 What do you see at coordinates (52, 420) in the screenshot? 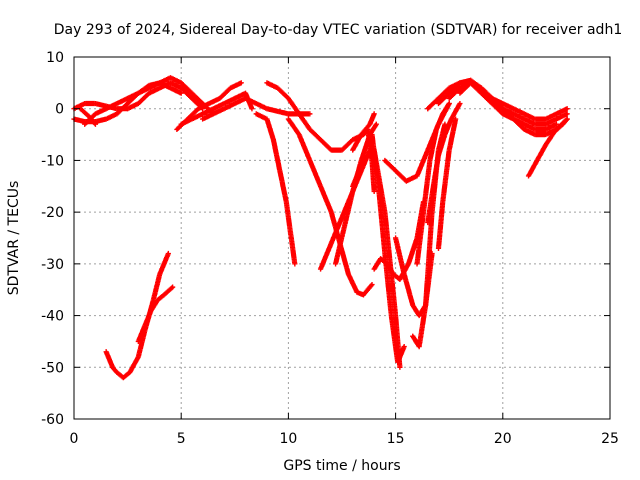
I see `y-tick-label: -60` at bounding box center [52, 420].